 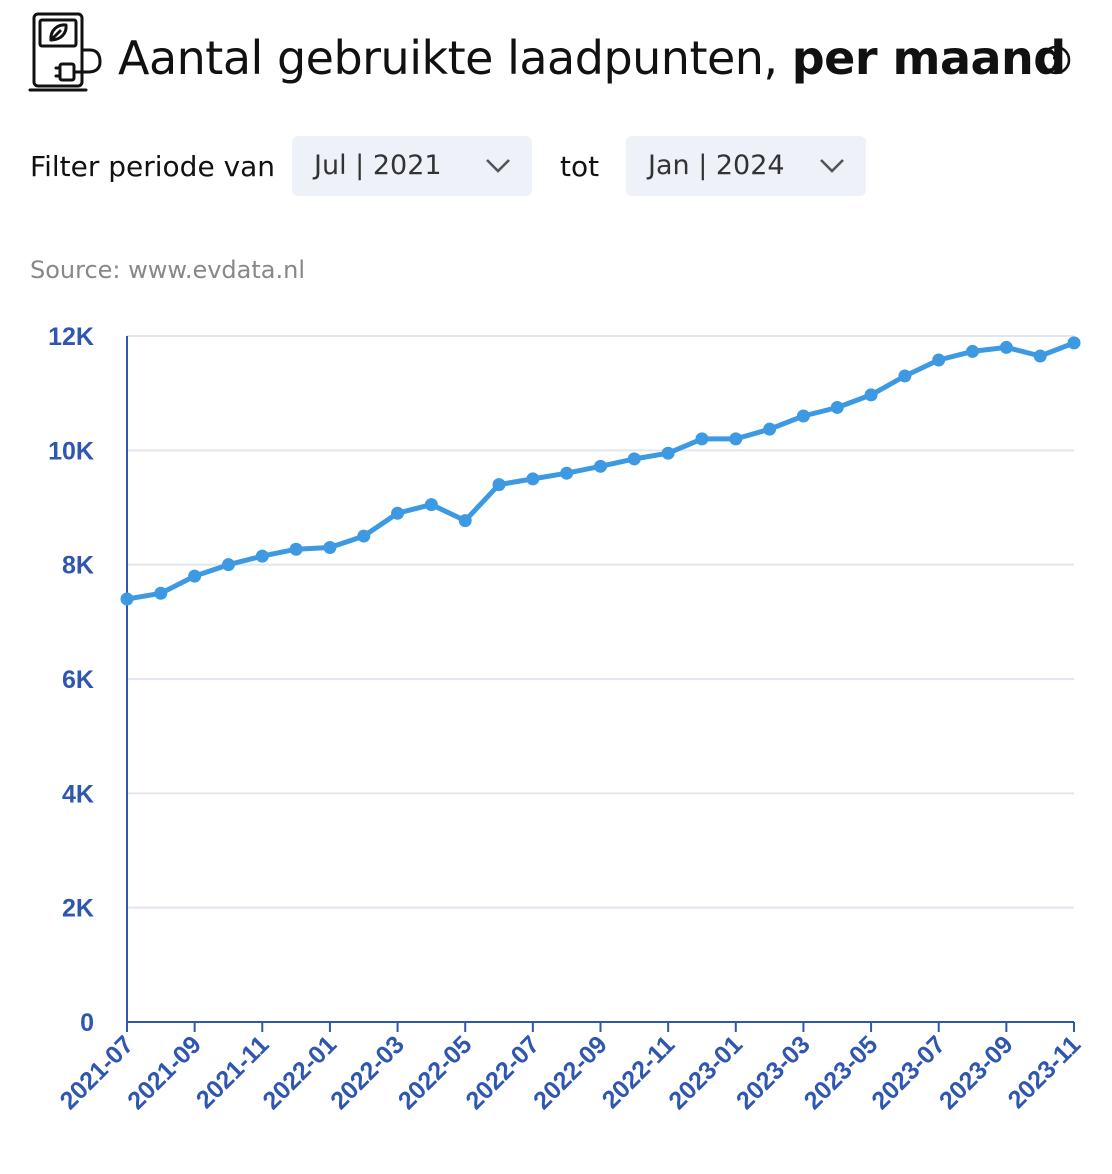 I want to click on x-tick-label: 2023-03, so click(x=773, y=1072).